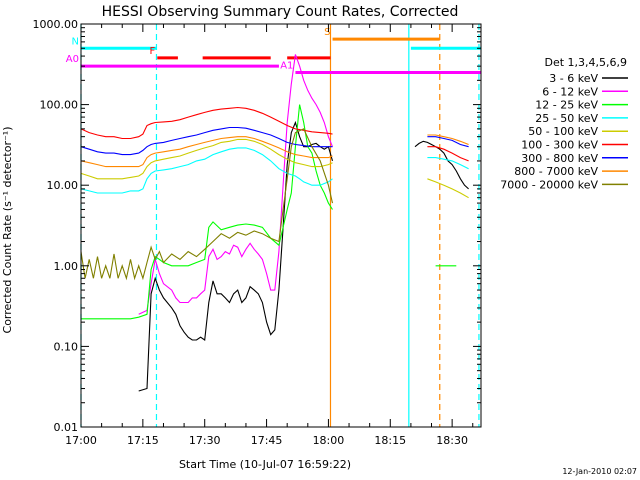  Describe the element at coordinates (153, 51) in the screenshot. I see `flag-label-F: F` at that location.